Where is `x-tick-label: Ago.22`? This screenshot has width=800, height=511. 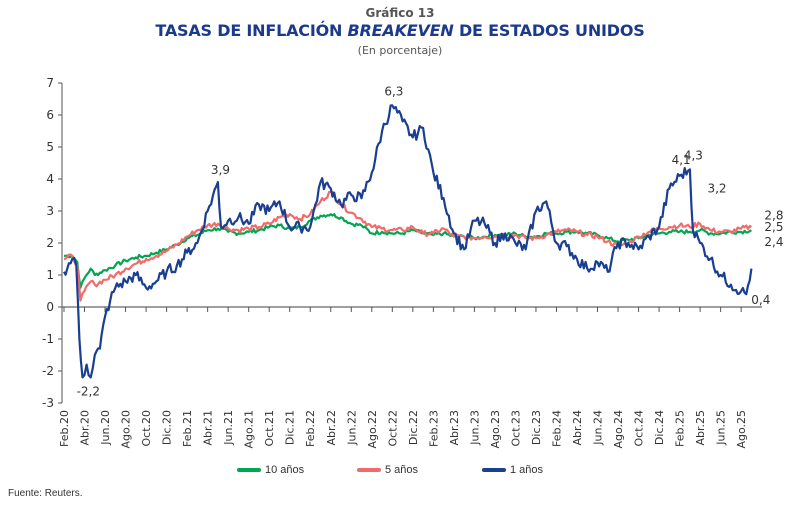
x-tick-label: Ago.22 is located at coordinates (372, 429).